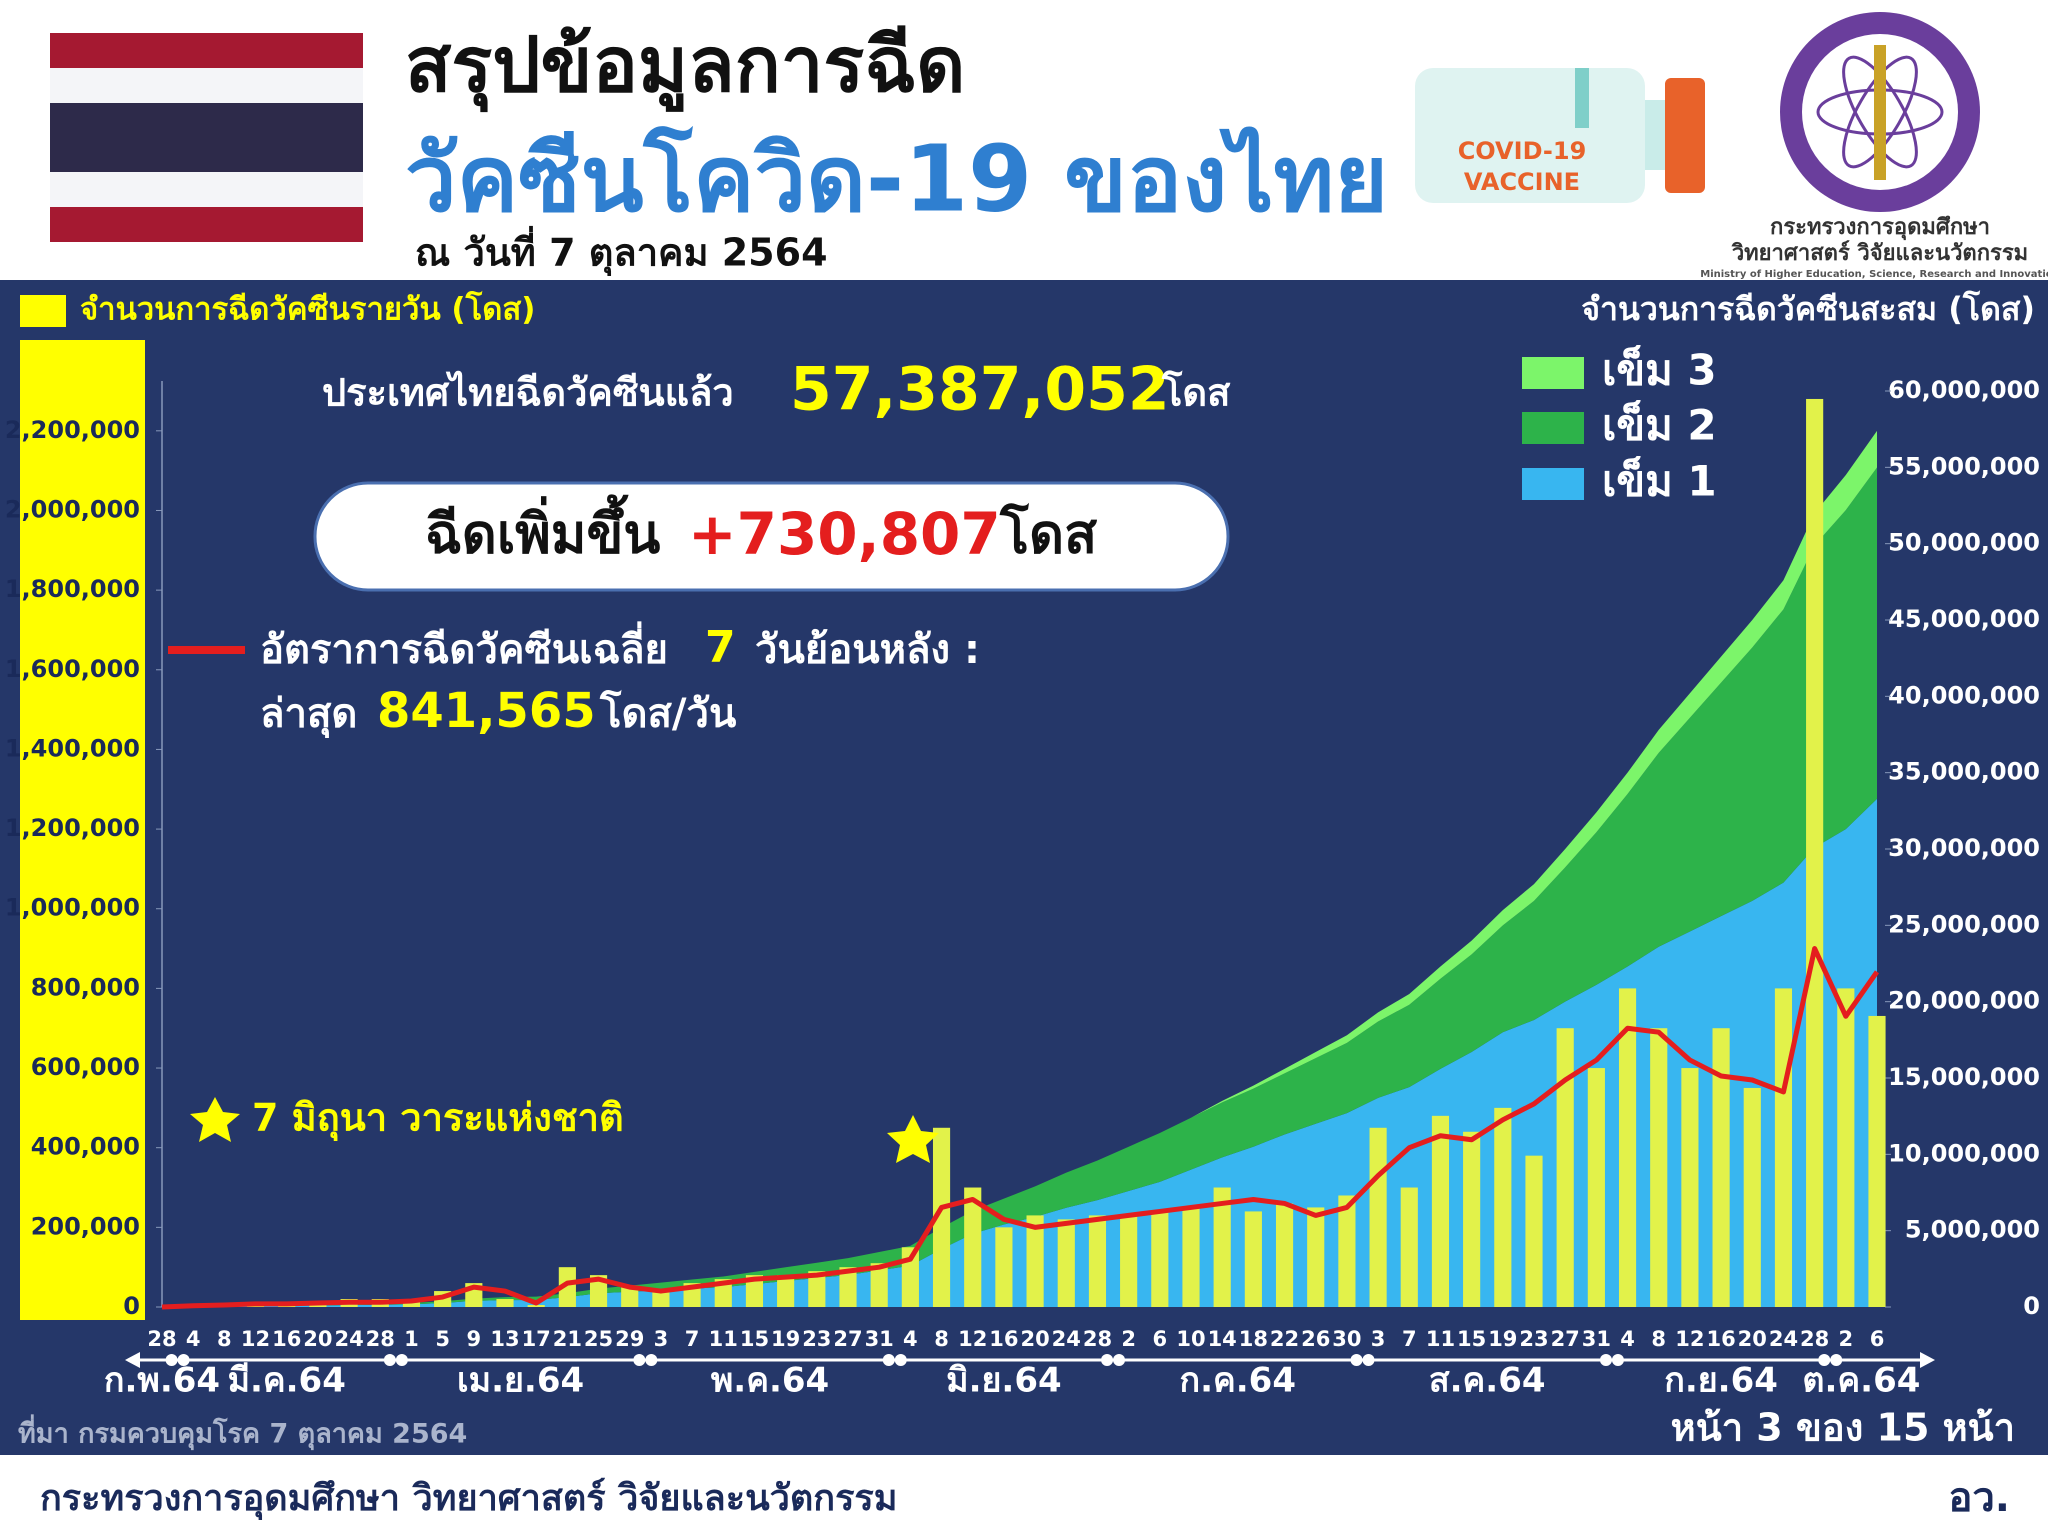  What do you see at coordinates (1964, 619) in the screenshot?
I see `y2-tick-label: 45,000,000` at bounding box center [1964, 619].